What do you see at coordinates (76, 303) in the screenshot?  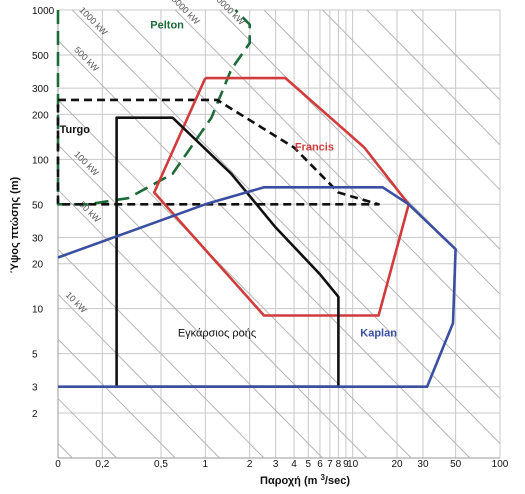 I see `power-line-label: 10 kW` at bounding box center [76, 303].